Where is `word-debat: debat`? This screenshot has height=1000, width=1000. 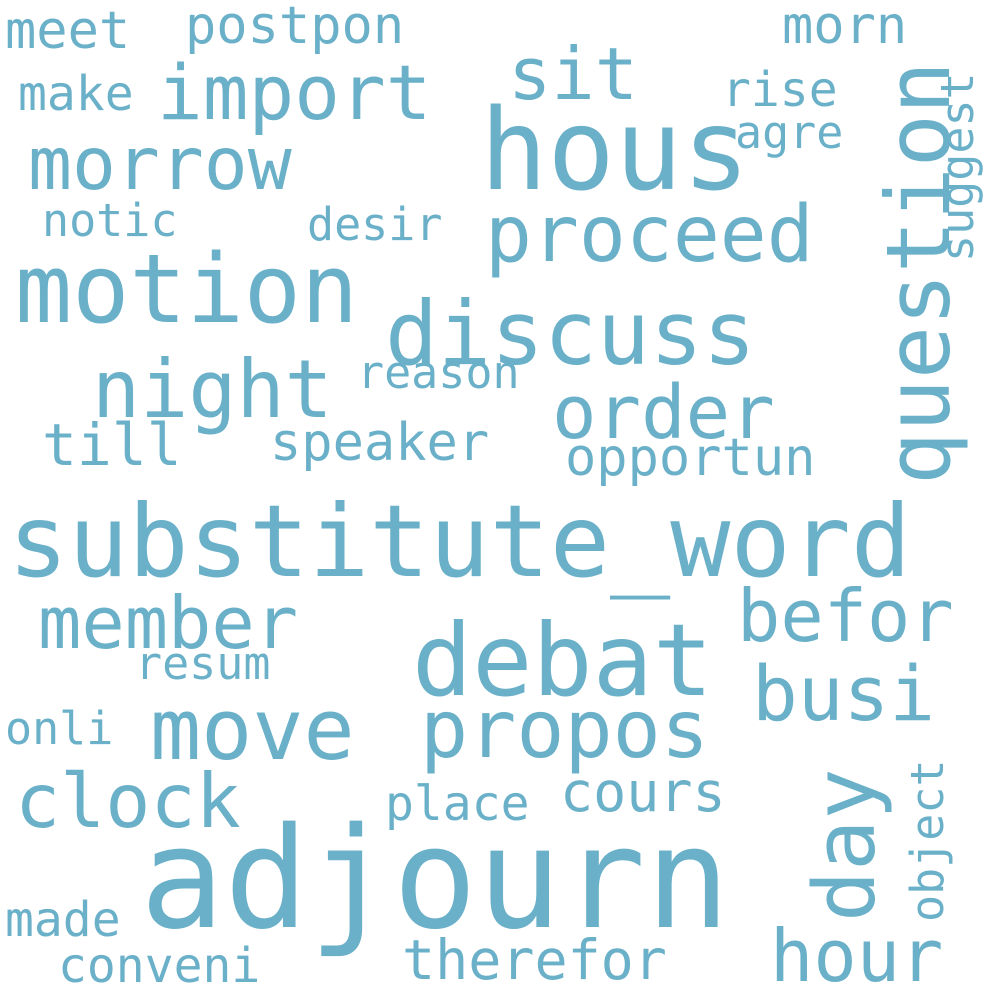 word-debat: debat is located at coordinates (563, 660).